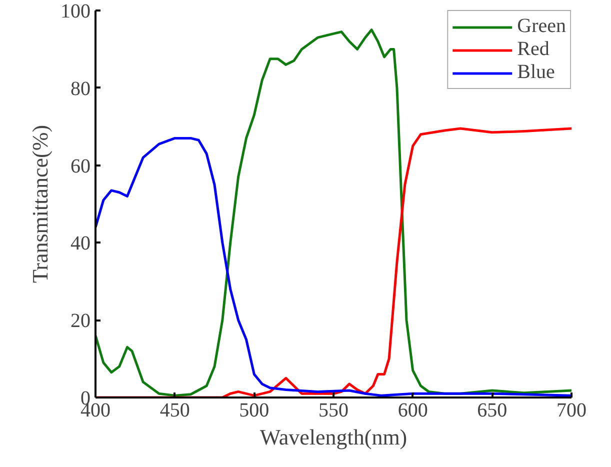 Image resolution: width=611 pixels, height=467 pixels. What do you see at coordinates (334, 437) in the screenshot?
I see `x-axis-title: Wavelength(nm)` at bounding box center [334, 437].